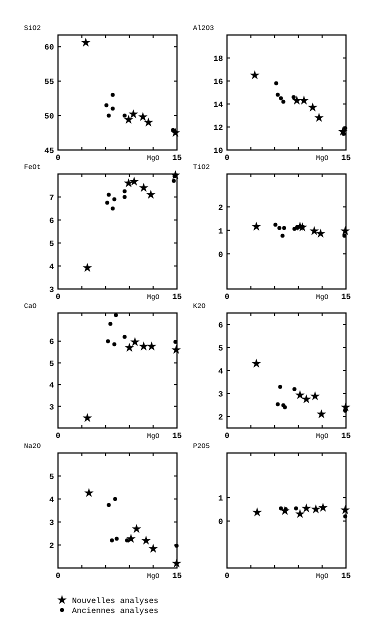 The image size is (377, 637). What do you see at coordinates (218, 82) in the screenshot?
I see `y-tick-label: 16` at bounding box center [218, 82].